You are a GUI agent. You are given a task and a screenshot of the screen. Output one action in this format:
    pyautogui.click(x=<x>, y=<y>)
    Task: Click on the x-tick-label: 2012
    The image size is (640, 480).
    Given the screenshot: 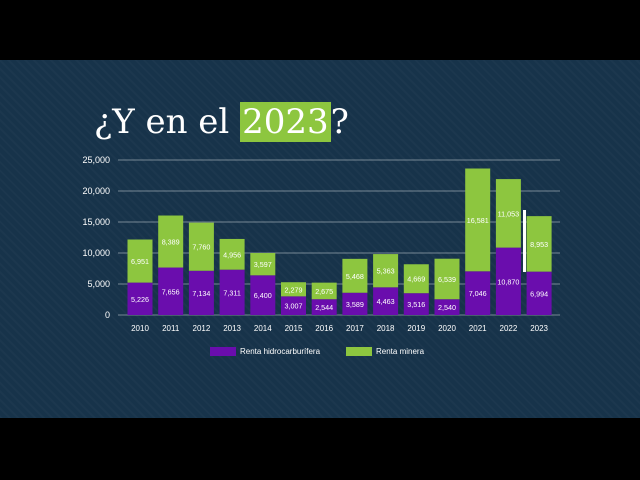 What is the action you would take?
    pyautogui.click(x=202, y=328)
    